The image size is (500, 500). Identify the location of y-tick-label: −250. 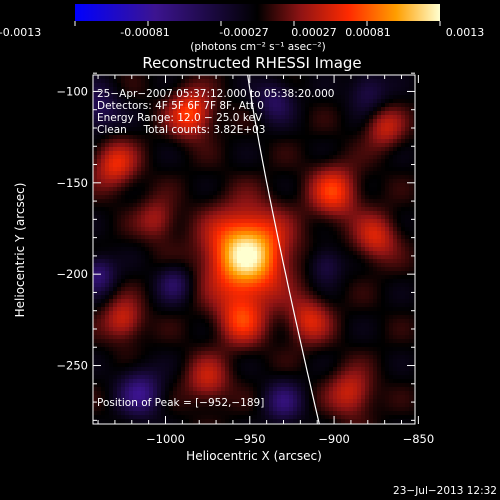
(72, 366).